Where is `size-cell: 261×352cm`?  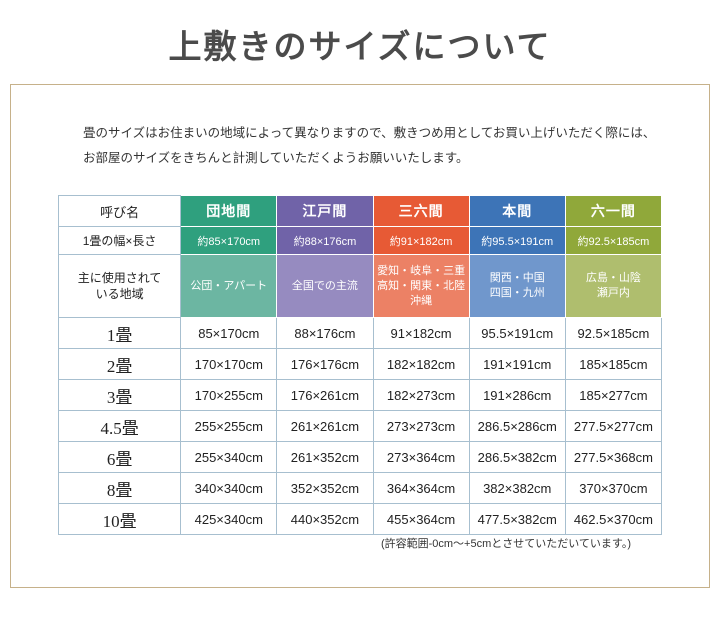 size-cell: 261×352cm is located at coordinates (325, 457).